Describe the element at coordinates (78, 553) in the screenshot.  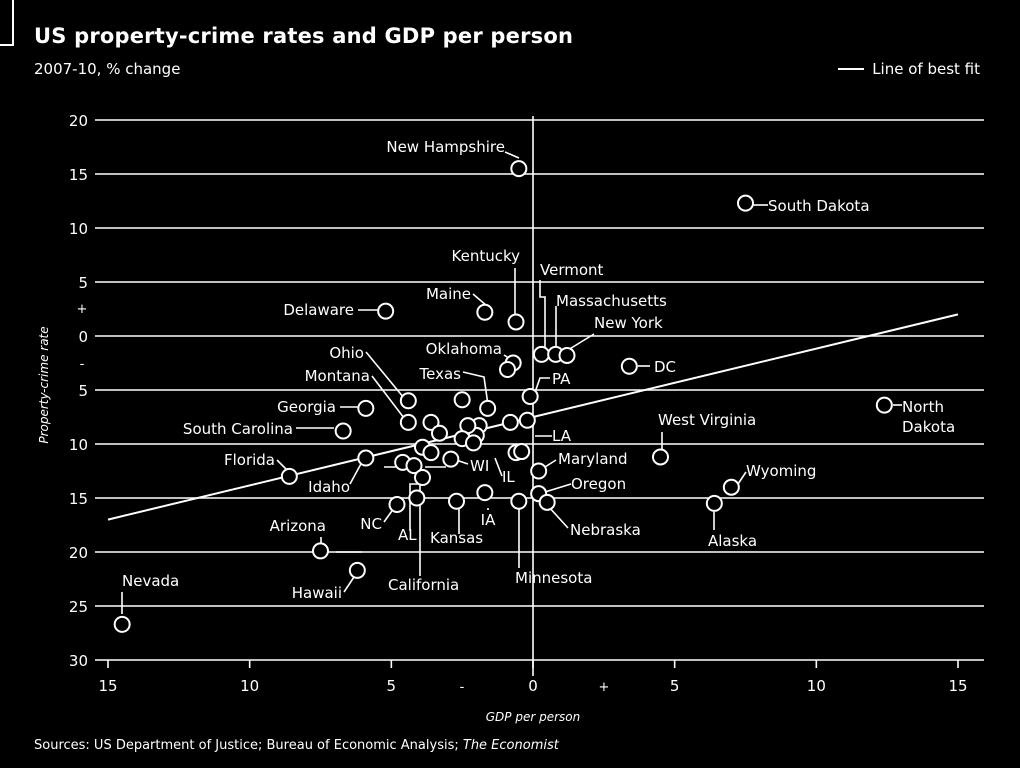
I see `y-tick-label: 20` at that location.